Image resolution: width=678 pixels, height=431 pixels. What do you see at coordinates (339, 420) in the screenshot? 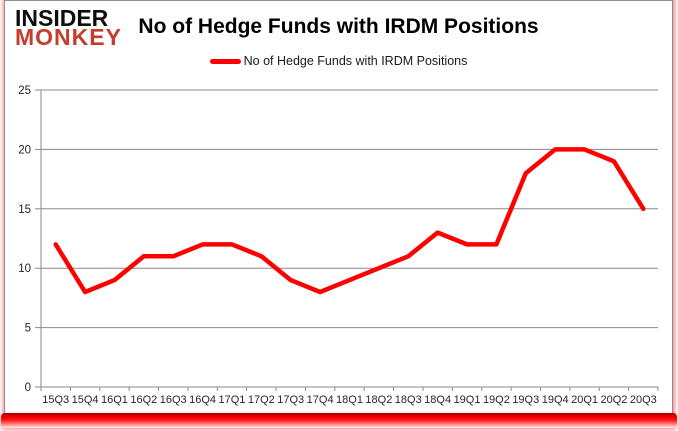
I see `bottom-red-bar` at bounding box center [339, 420].